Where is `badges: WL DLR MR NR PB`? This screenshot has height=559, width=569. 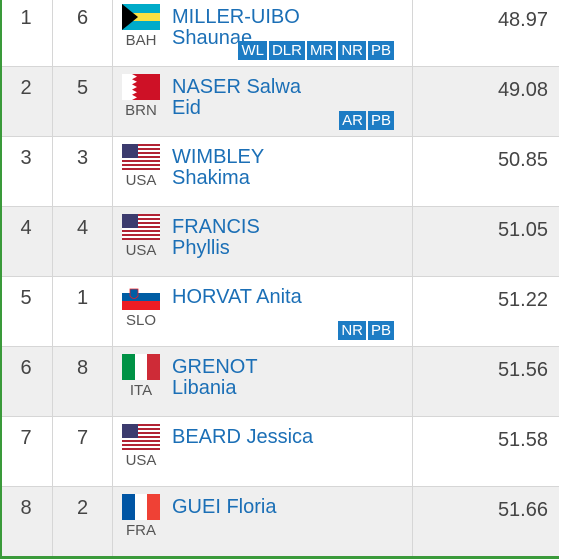 badges: WL DLR MR NR PB is located at coordinates (316, 50).